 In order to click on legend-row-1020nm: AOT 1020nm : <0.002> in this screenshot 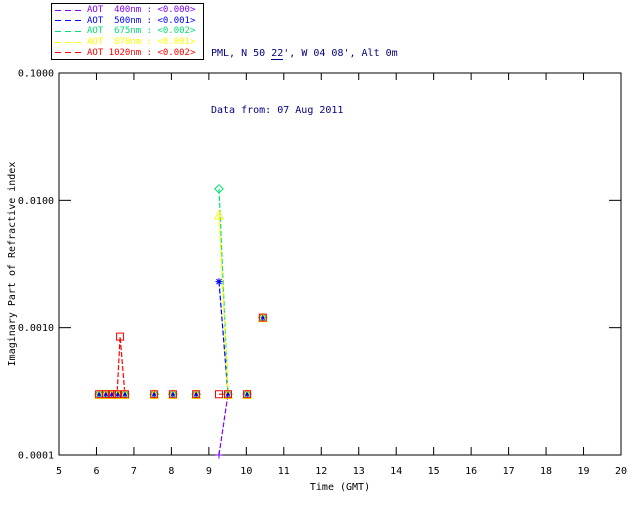, I will do `click(127, 53)`.